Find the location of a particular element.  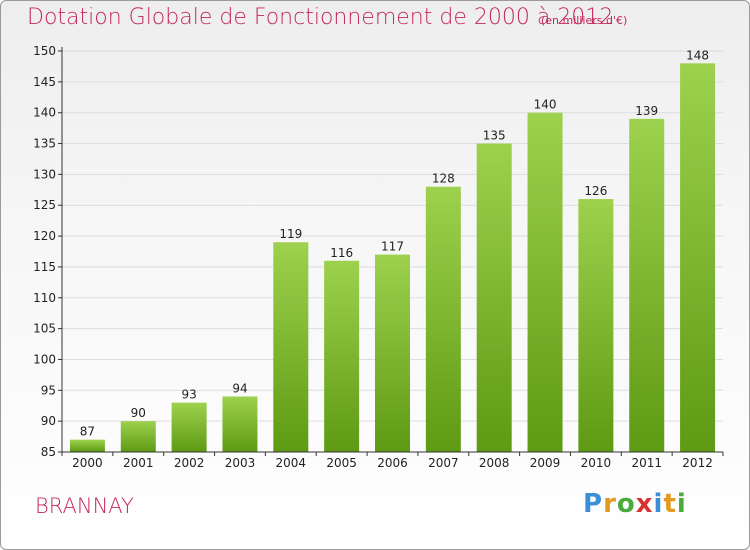

y-tick-label: 105 is located at coordinates (44, 329).